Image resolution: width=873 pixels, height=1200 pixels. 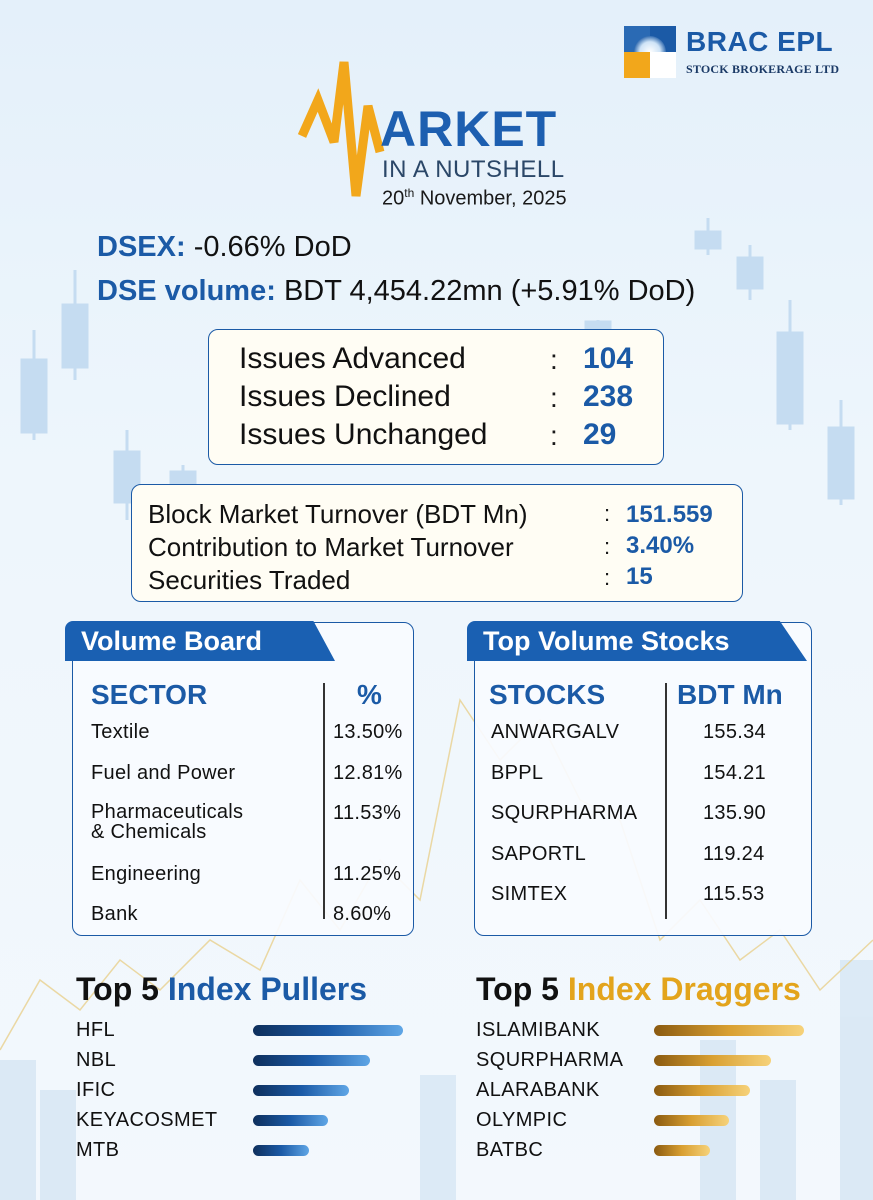 What do you see at coordinates (734, 894) in the screenshot?
I see `stock-value: 115.53` at bounding box center [734, 894].